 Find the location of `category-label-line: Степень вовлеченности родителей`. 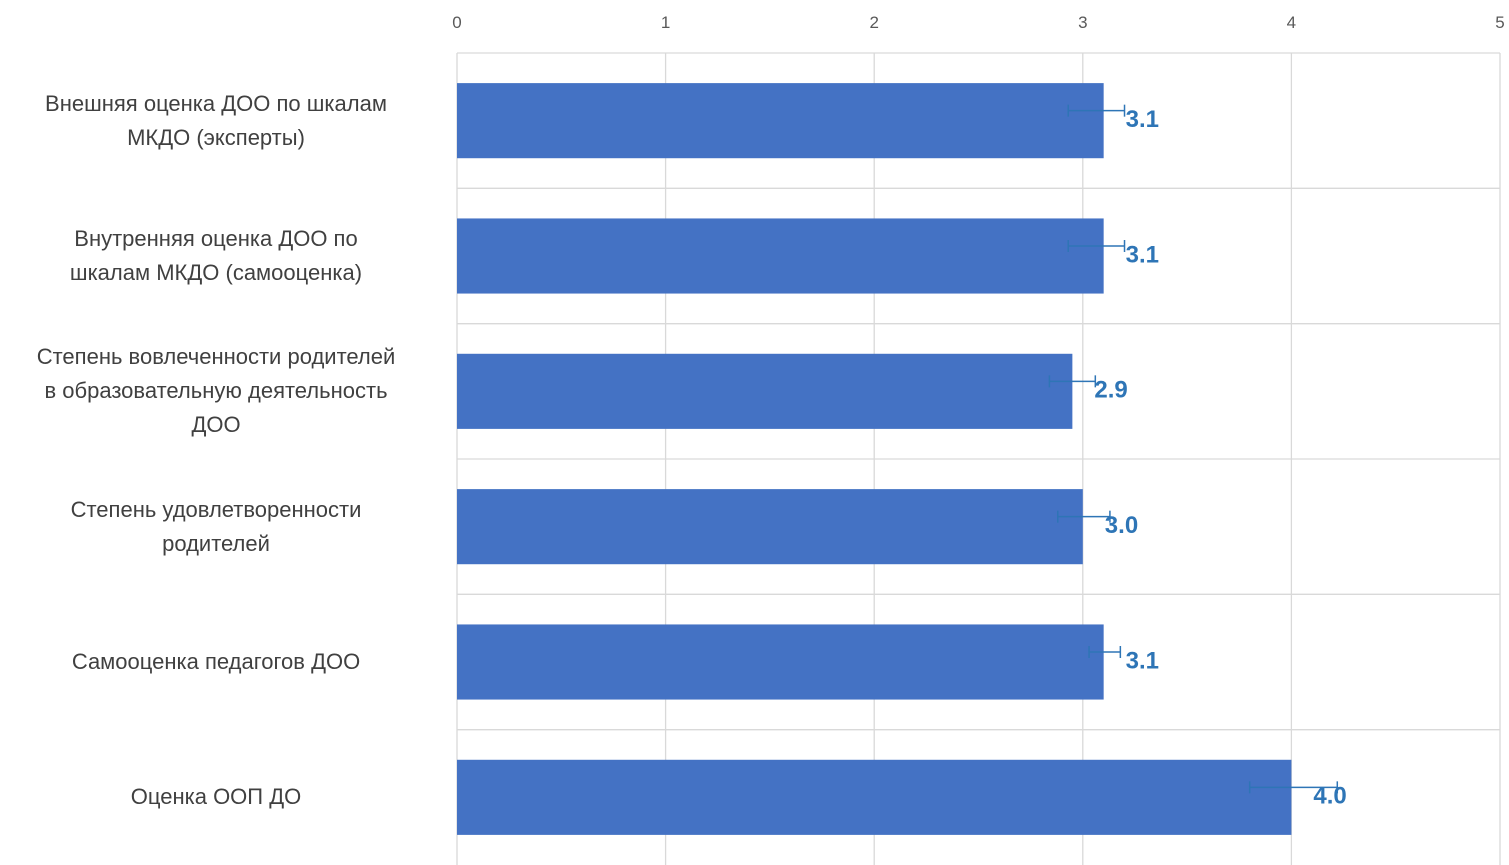

category-label-line: Степень вовлеченности родителей is located at coordinates (216, 357).